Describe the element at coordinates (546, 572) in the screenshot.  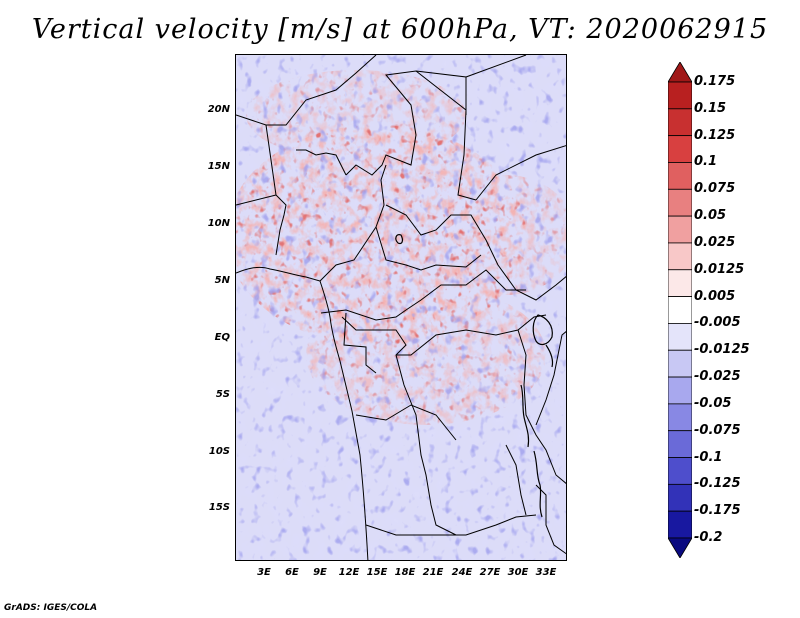
I see `lon-label-33e: 33E` at that location.